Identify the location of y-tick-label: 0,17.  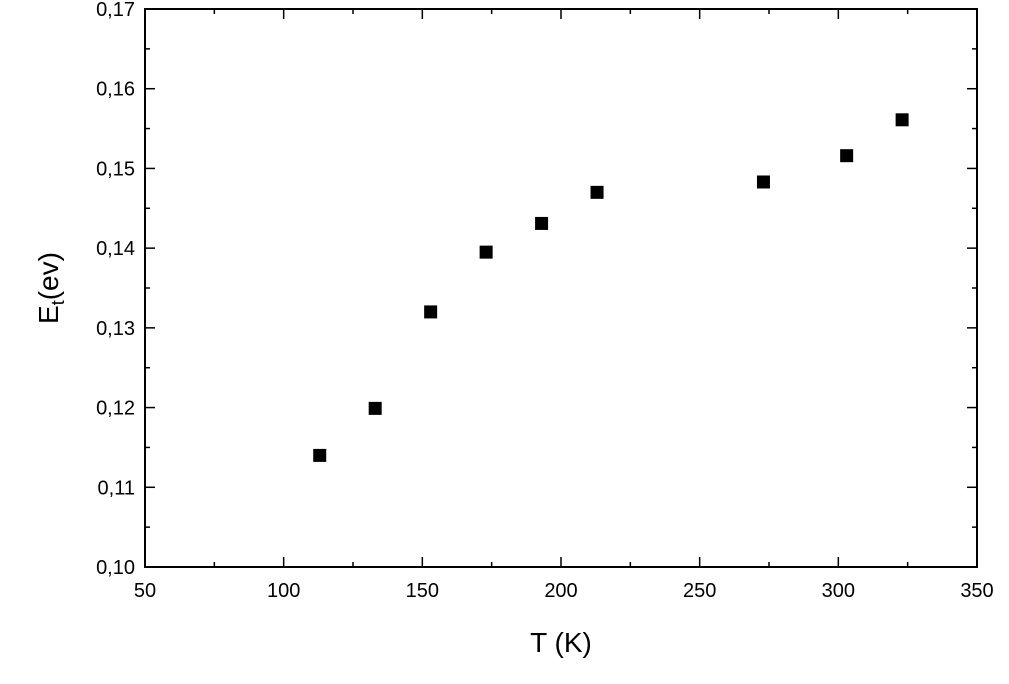
(115, 10).